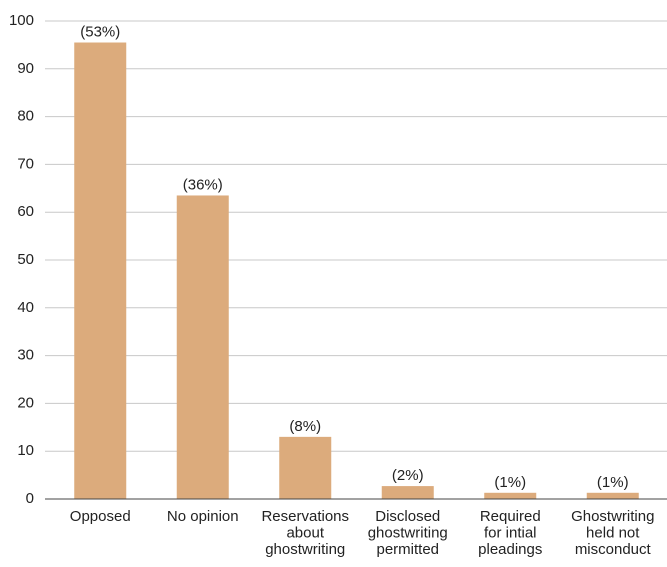 The height and width of the screenshot is (567, 667). Describe the element at coordinates (25, 163) in the screenshot. I see `y-tick-label: 70` at that location.